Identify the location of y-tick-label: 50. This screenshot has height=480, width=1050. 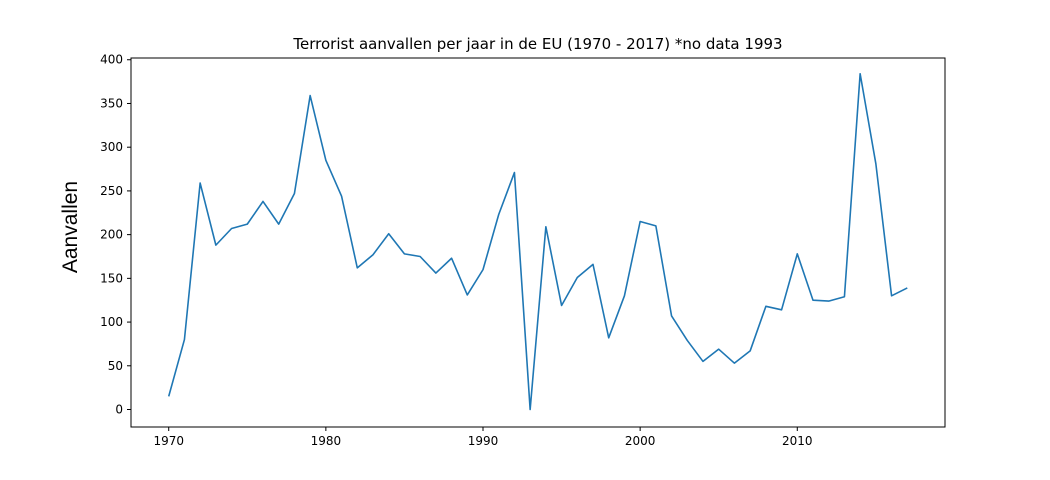
(115, 366).